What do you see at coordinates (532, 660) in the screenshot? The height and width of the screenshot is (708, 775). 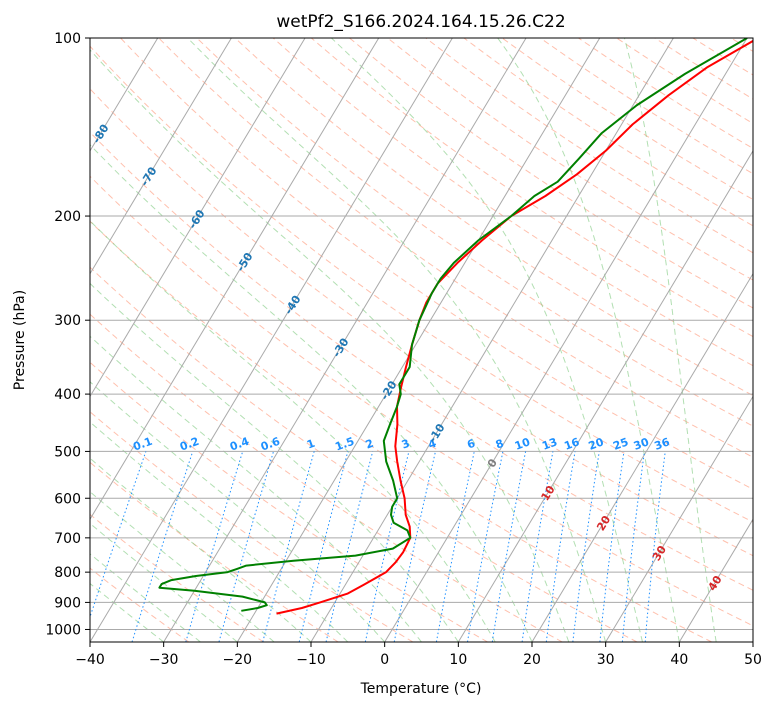 I see `x-tick-label: 20` at bounding box center [532, 660].